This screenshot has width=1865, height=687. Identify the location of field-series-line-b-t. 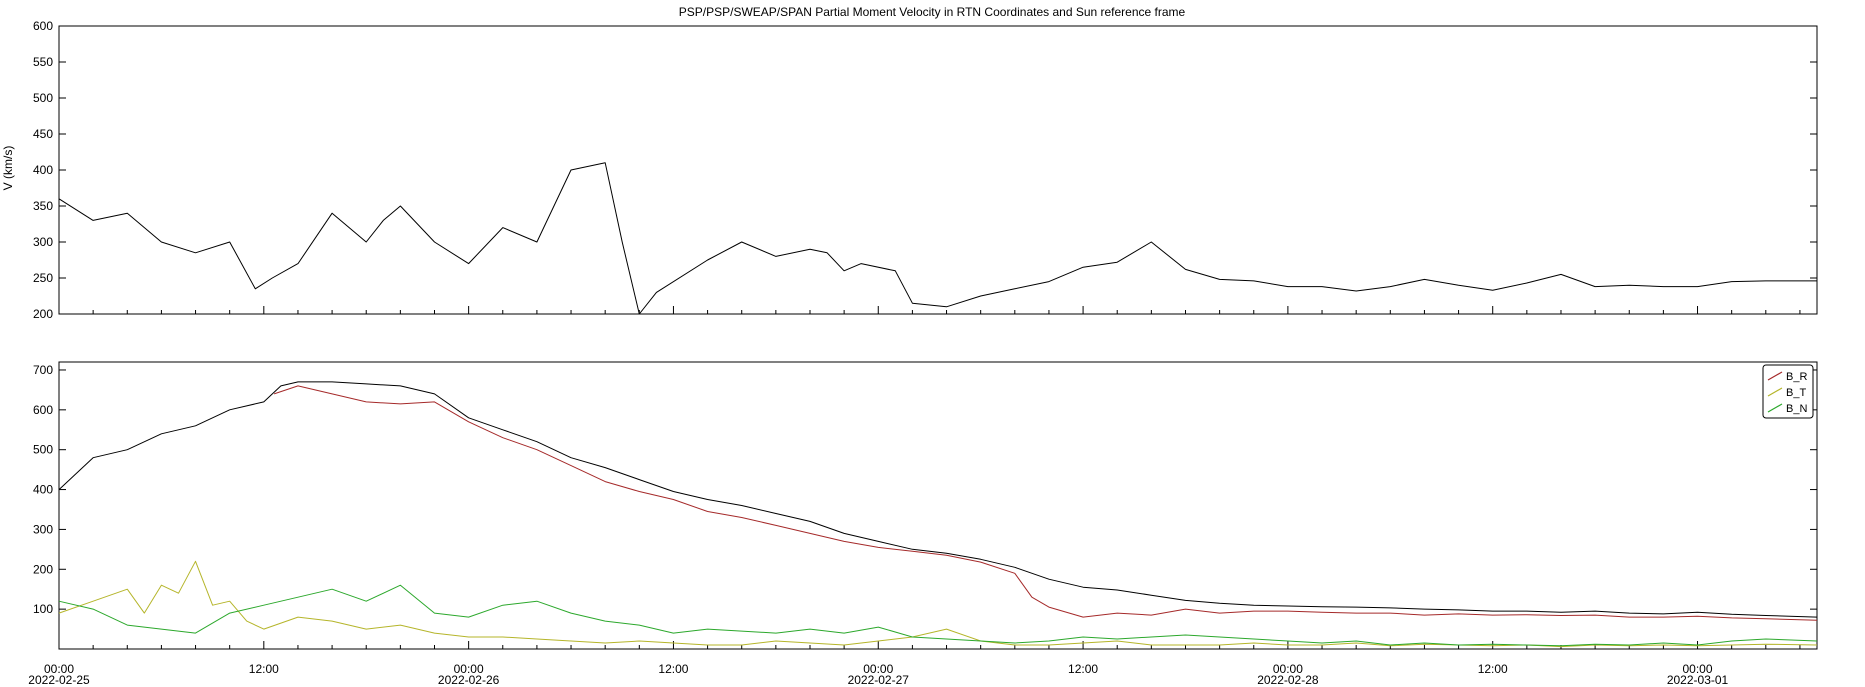
(938, 604).